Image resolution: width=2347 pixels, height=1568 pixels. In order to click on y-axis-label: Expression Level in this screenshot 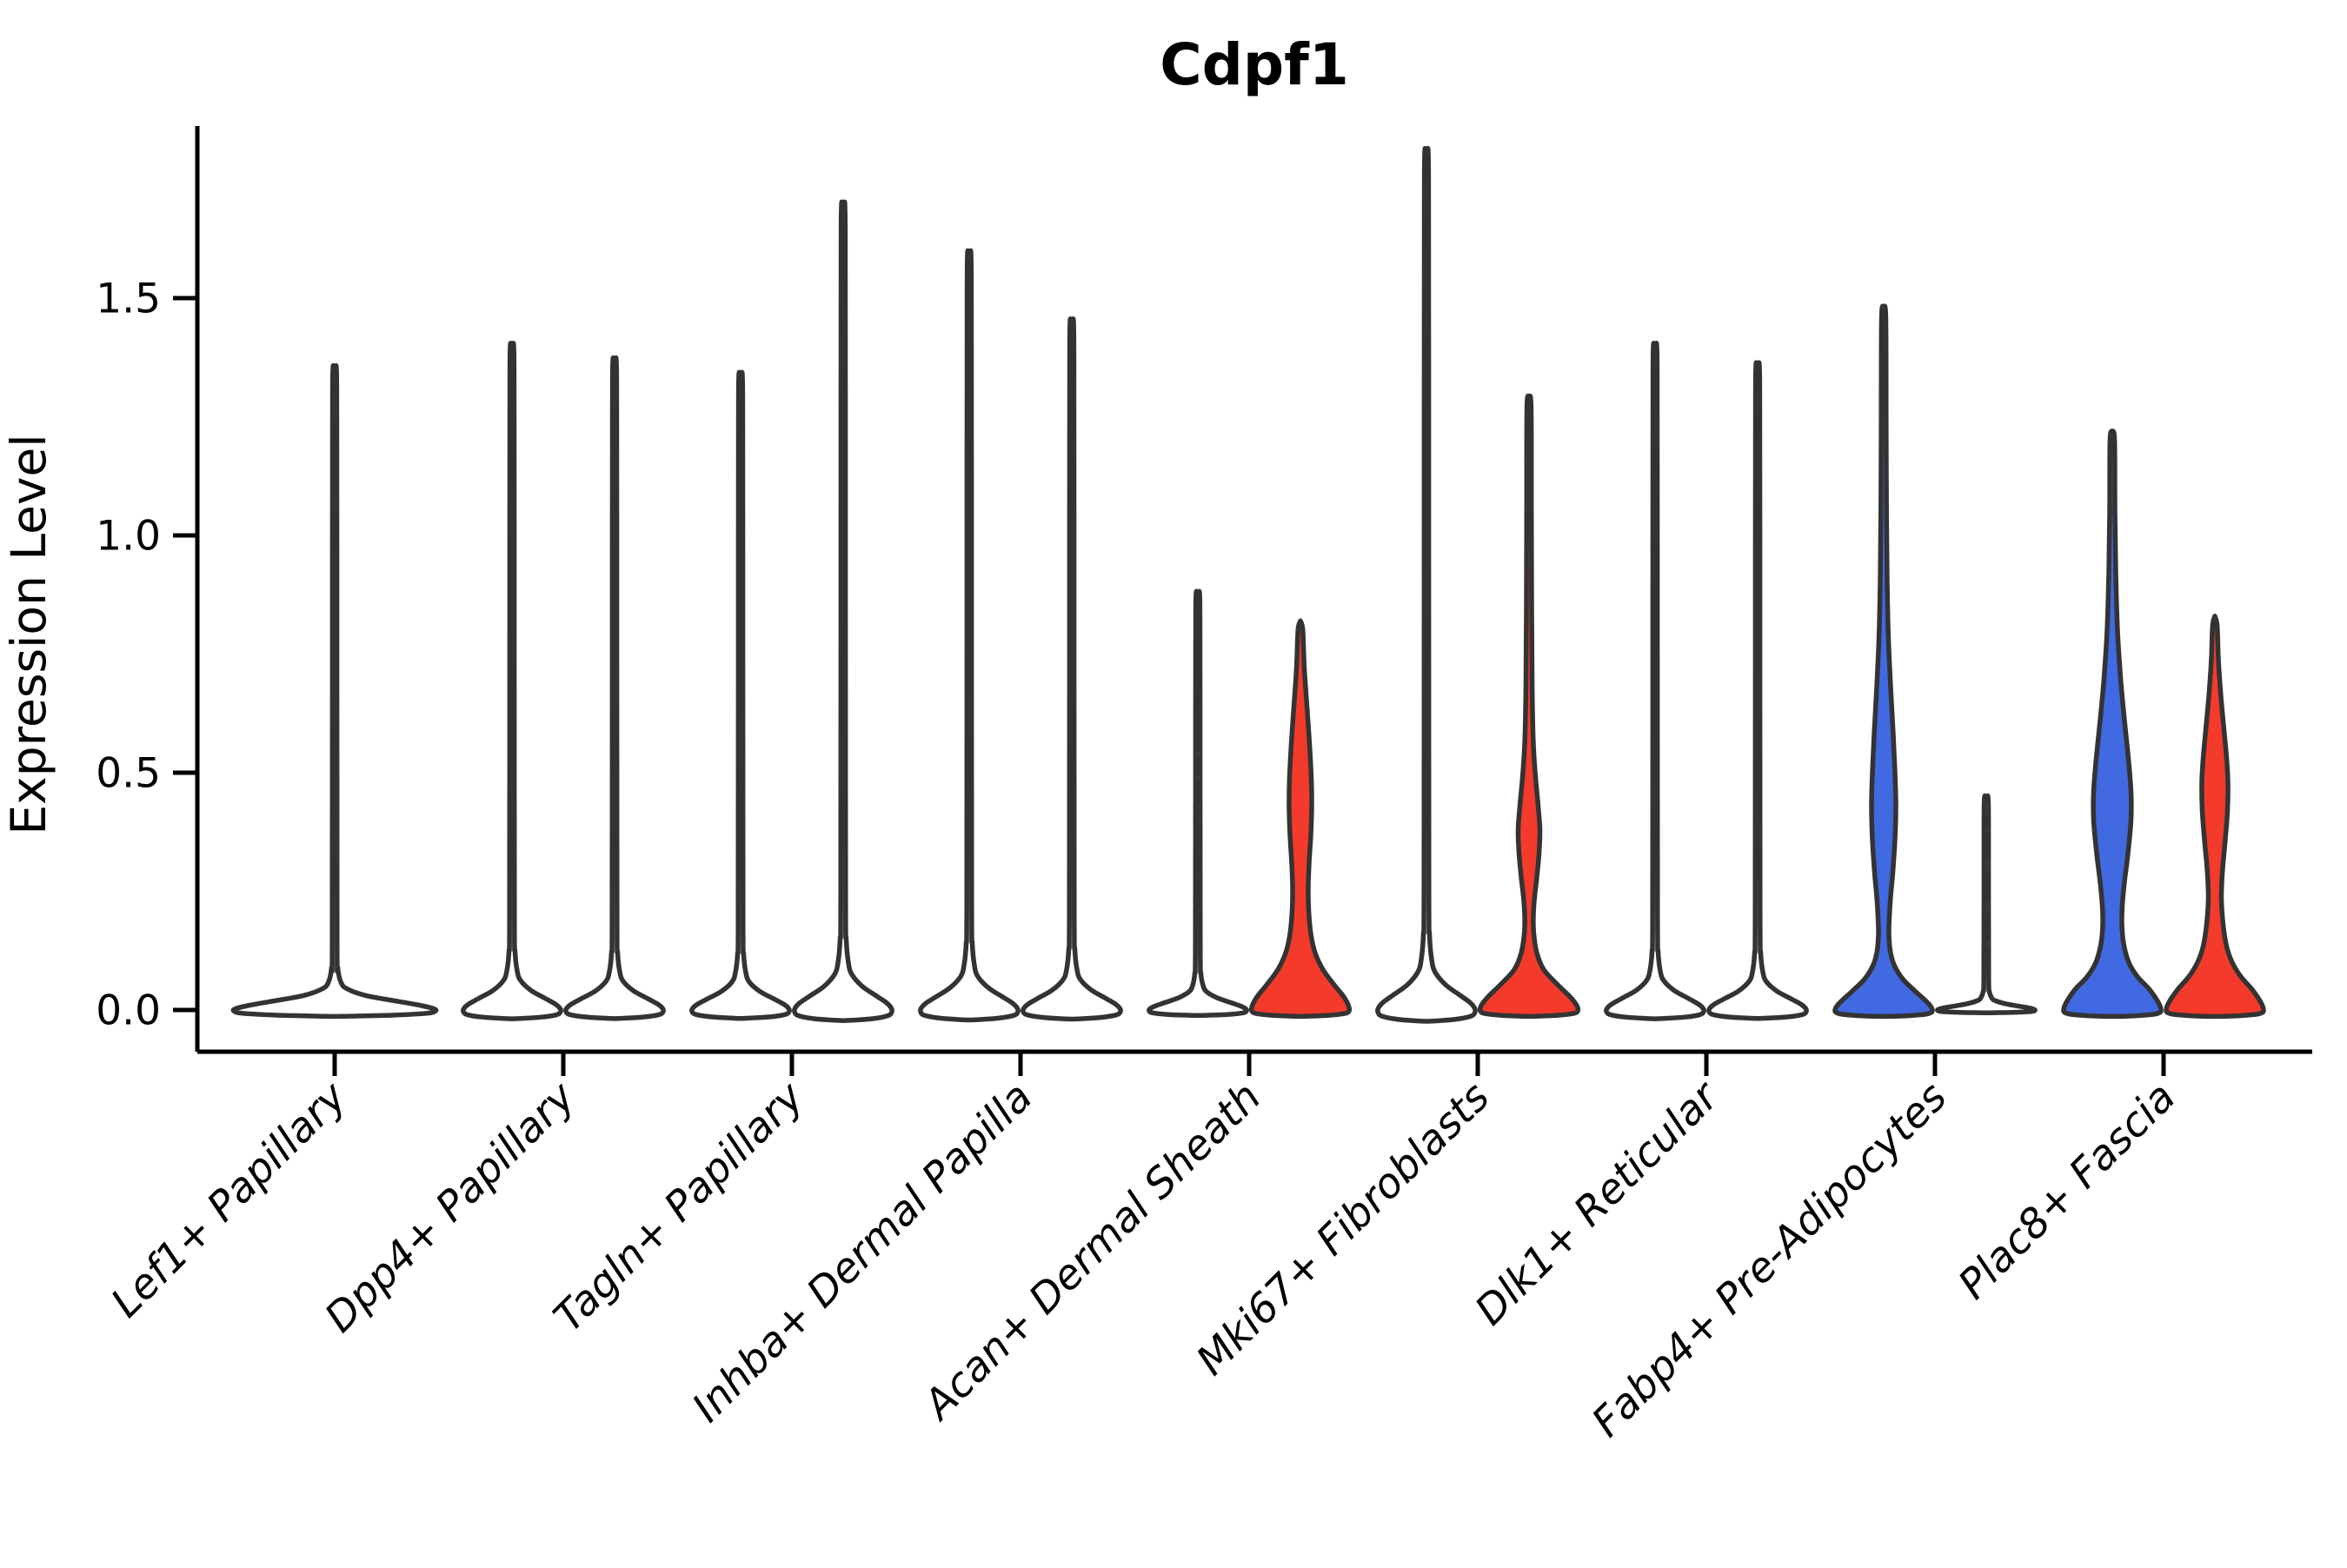, I will do `click(29, 634)`.